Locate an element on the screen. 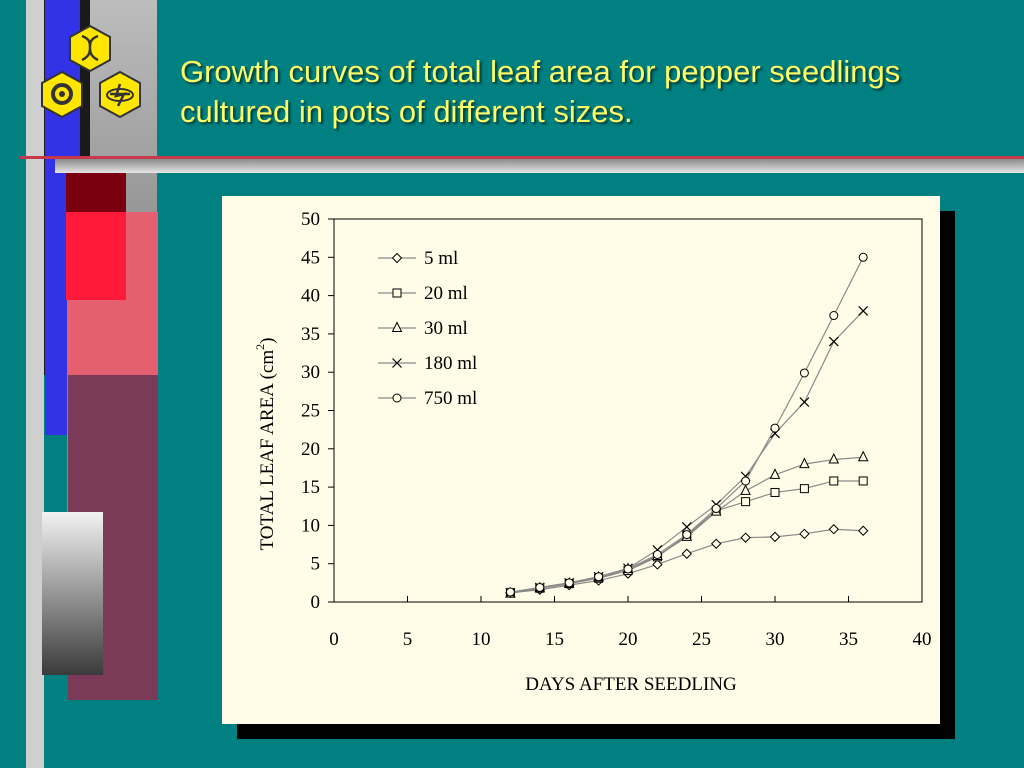 This screenshot has height=768, width=1024. x-tick-label: 40 is located at coordinates (922, 639).